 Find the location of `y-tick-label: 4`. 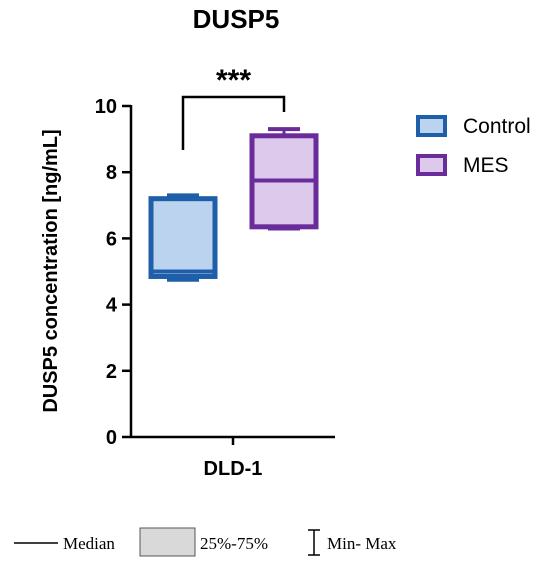

y-tick-label: 4 is located at coordinates (112, 306).